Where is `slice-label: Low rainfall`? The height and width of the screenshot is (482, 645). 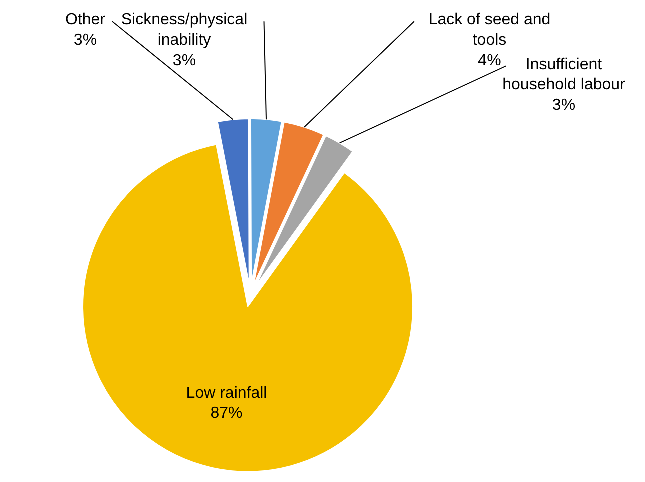
slice-label: Low rainfall is located at coordinates (227, 393).